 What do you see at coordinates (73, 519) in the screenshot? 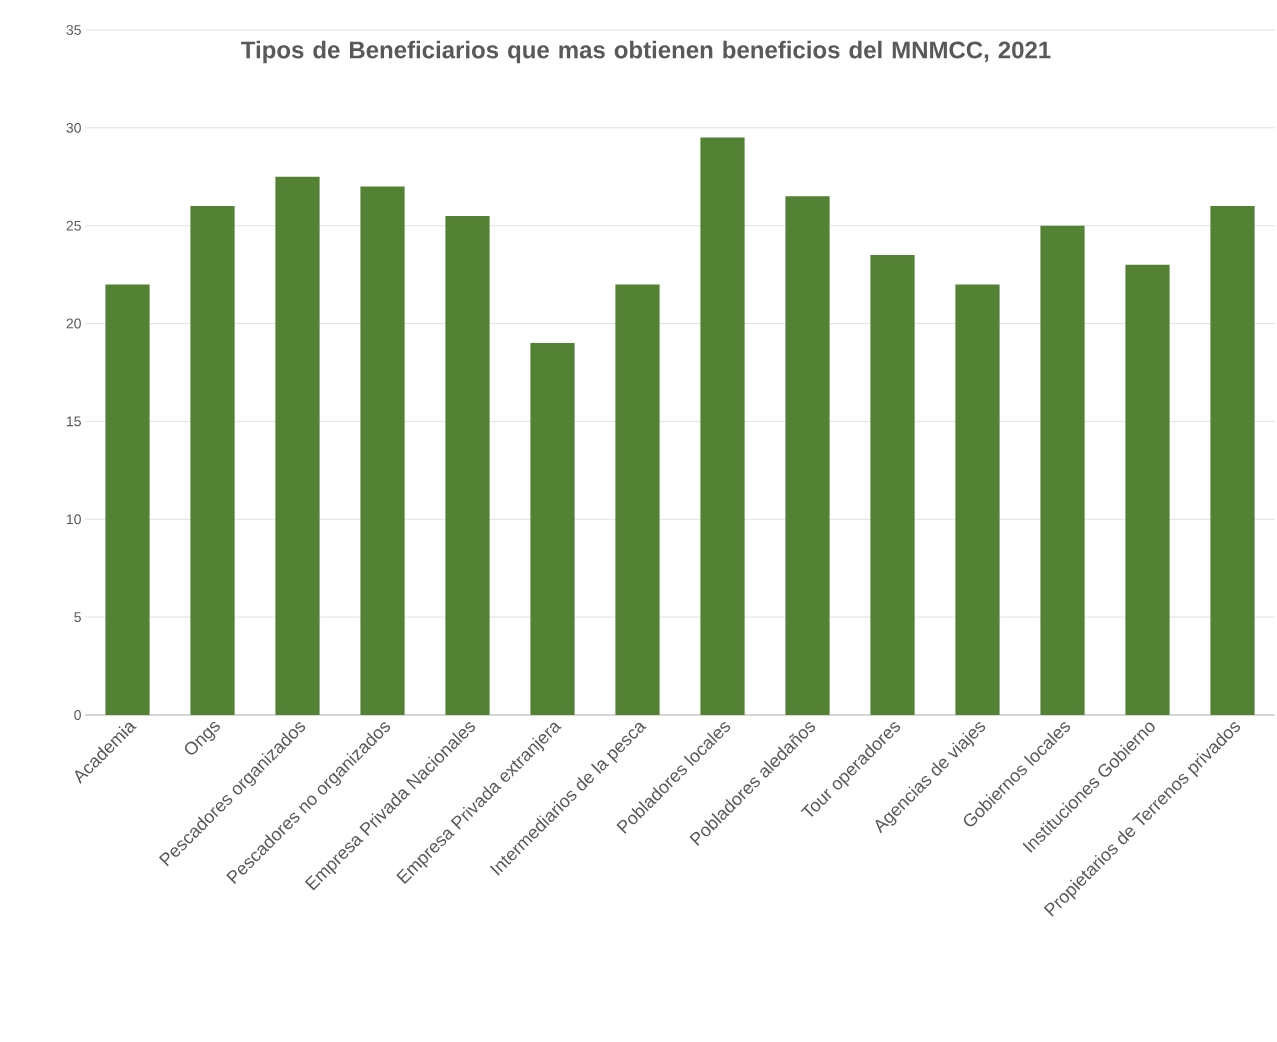
I see `y-tick-label: 10` at bounding box center [73, 519].